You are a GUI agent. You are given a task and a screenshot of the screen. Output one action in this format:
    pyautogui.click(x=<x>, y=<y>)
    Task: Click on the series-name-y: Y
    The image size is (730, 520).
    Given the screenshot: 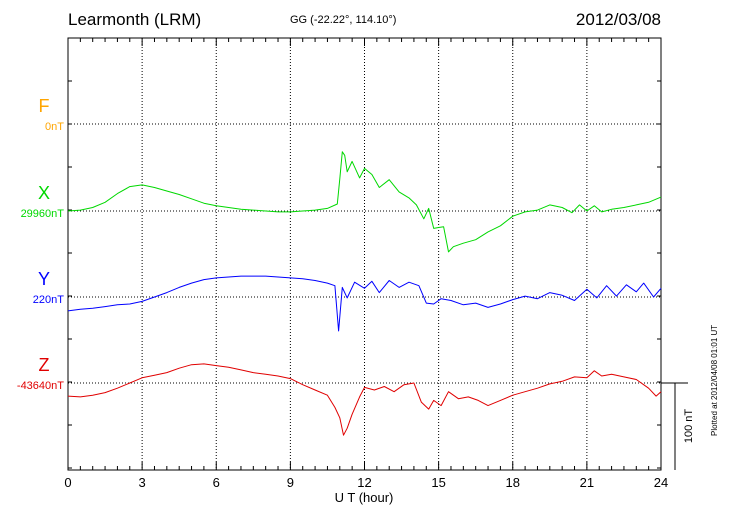 What is the action you would take?
    pyautogui.click(x=44, y=279)
    